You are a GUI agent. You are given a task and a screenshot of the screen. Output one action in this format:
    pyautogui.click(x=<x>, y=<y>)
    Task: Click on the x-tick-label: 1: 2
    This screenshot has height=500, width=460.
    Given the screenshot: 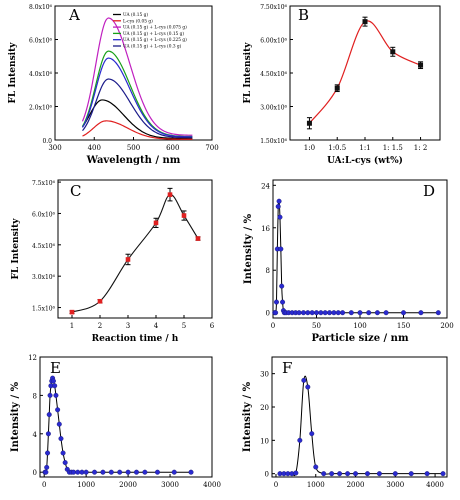 What is the action you would take?
    pyautogui.click(x=421, y=148)
    